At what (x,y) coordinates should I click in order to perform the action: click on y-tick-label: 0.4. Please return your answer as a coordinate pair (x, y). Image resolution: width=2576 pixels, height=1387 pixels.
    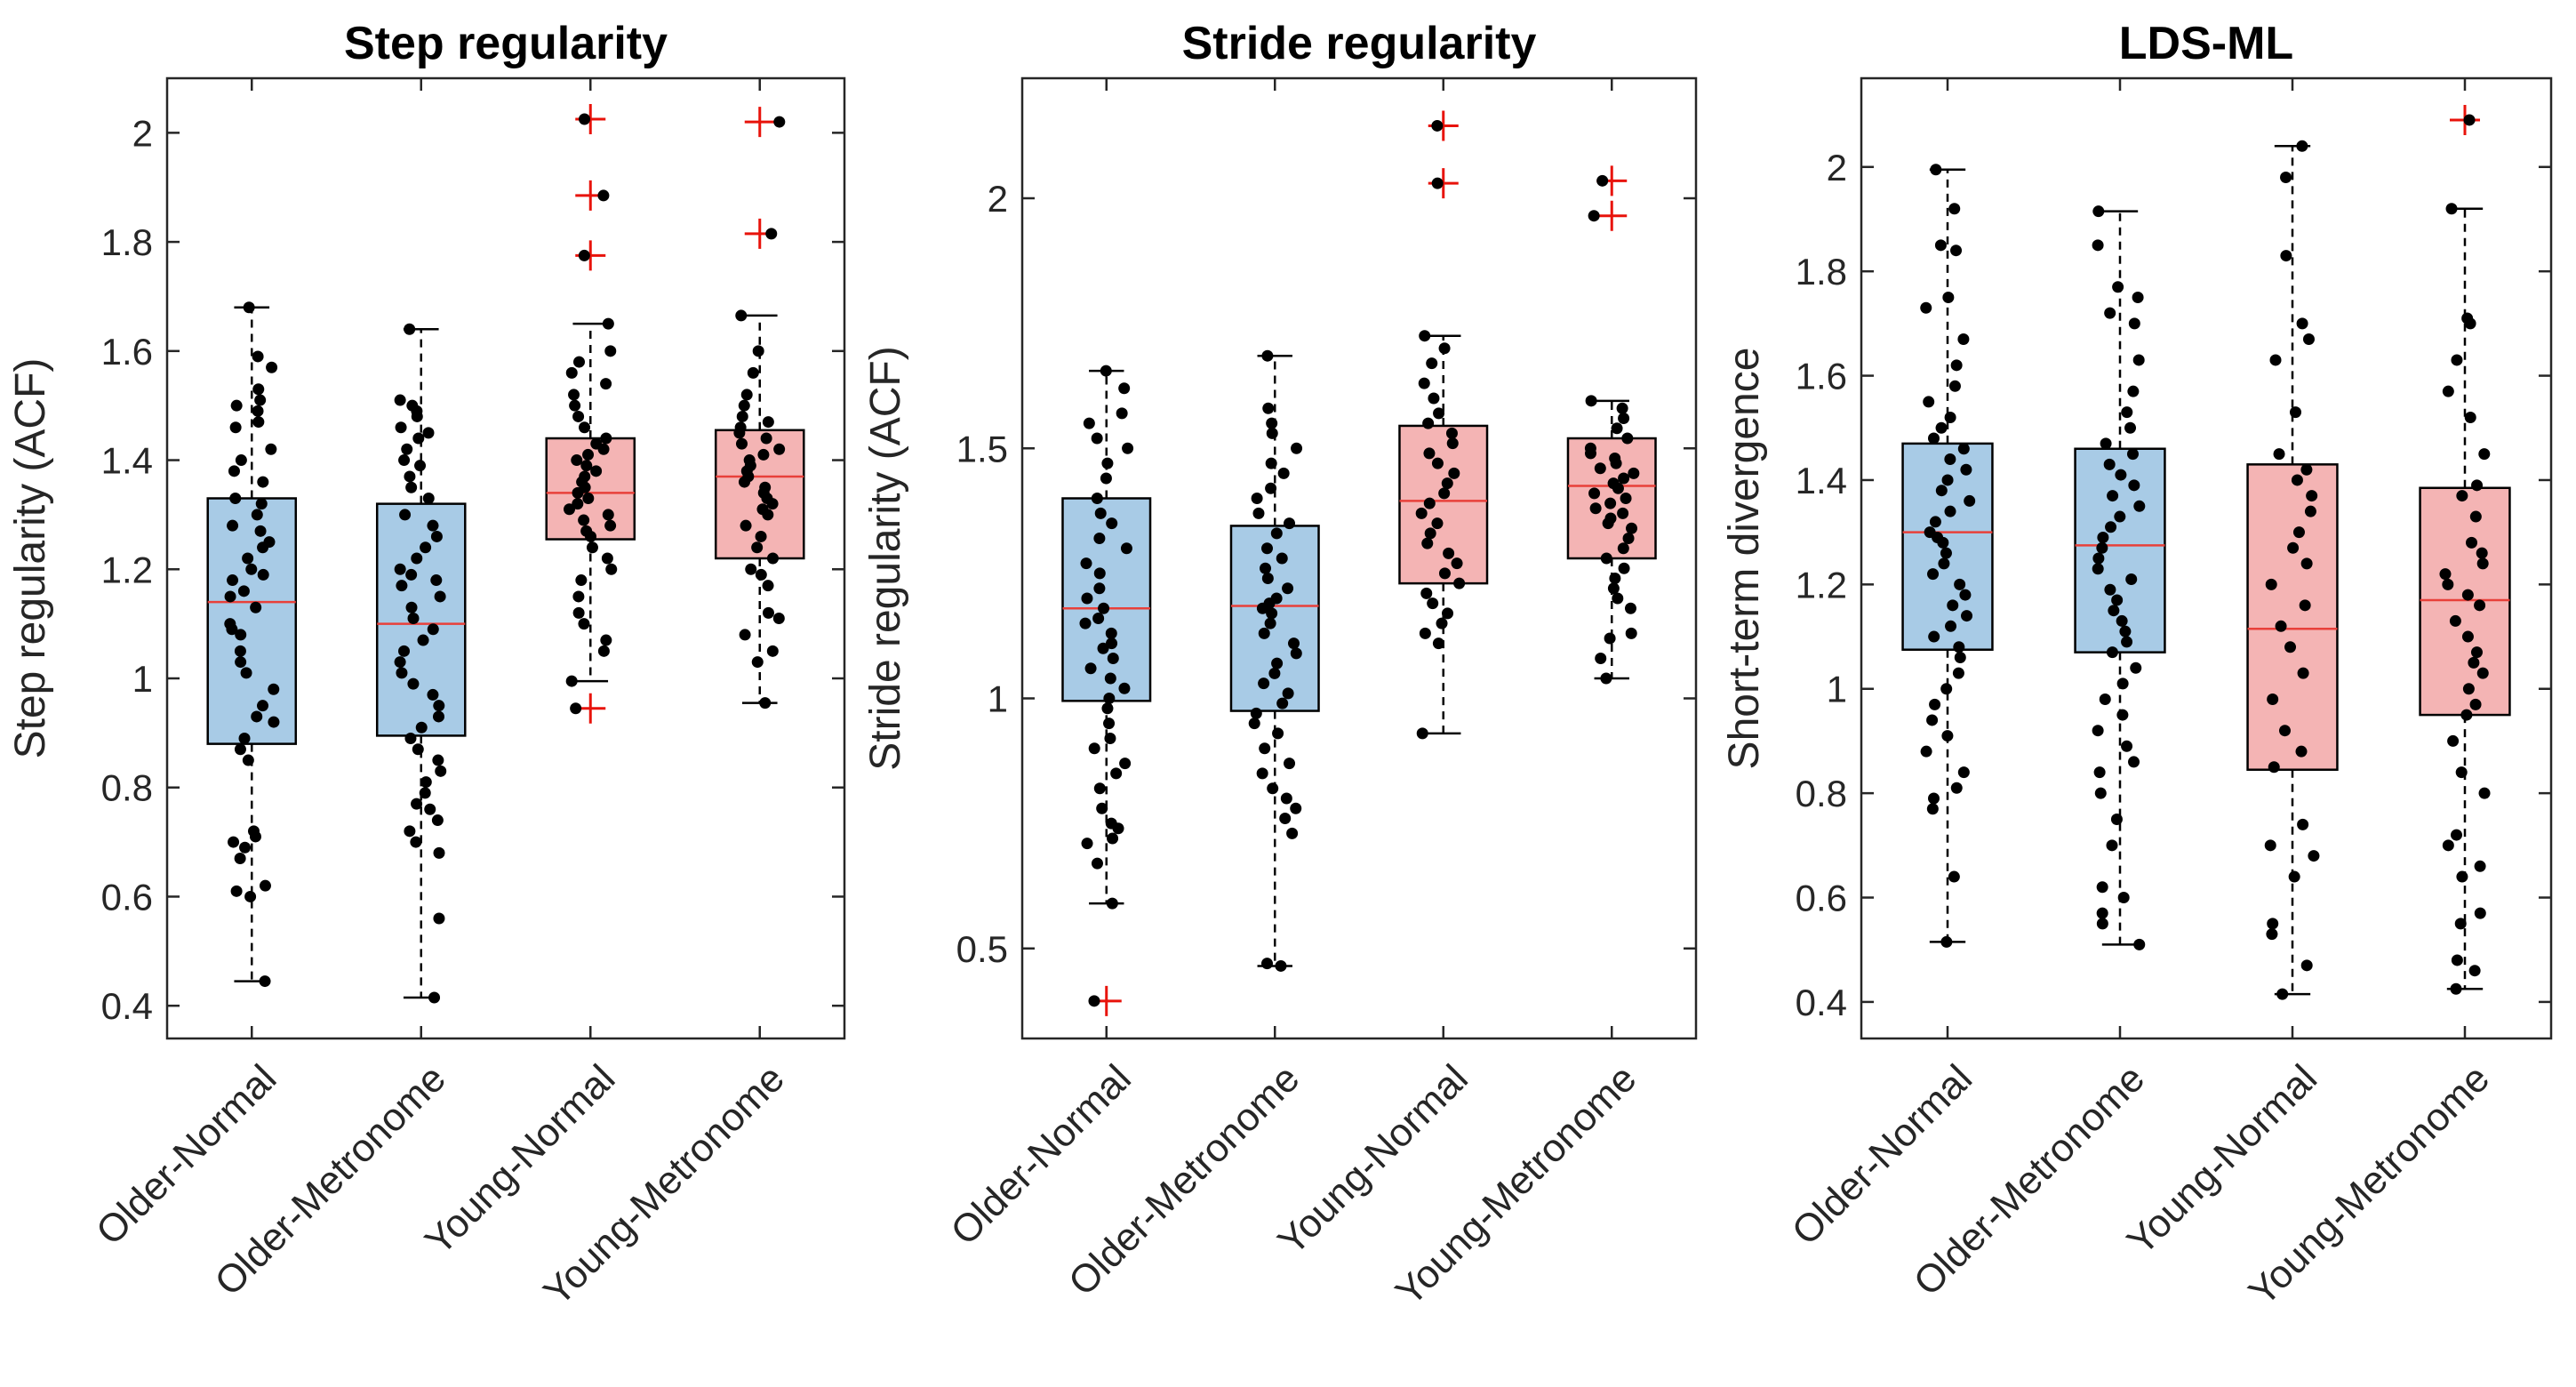
    Looking at the image, I should click on (127, 1006).